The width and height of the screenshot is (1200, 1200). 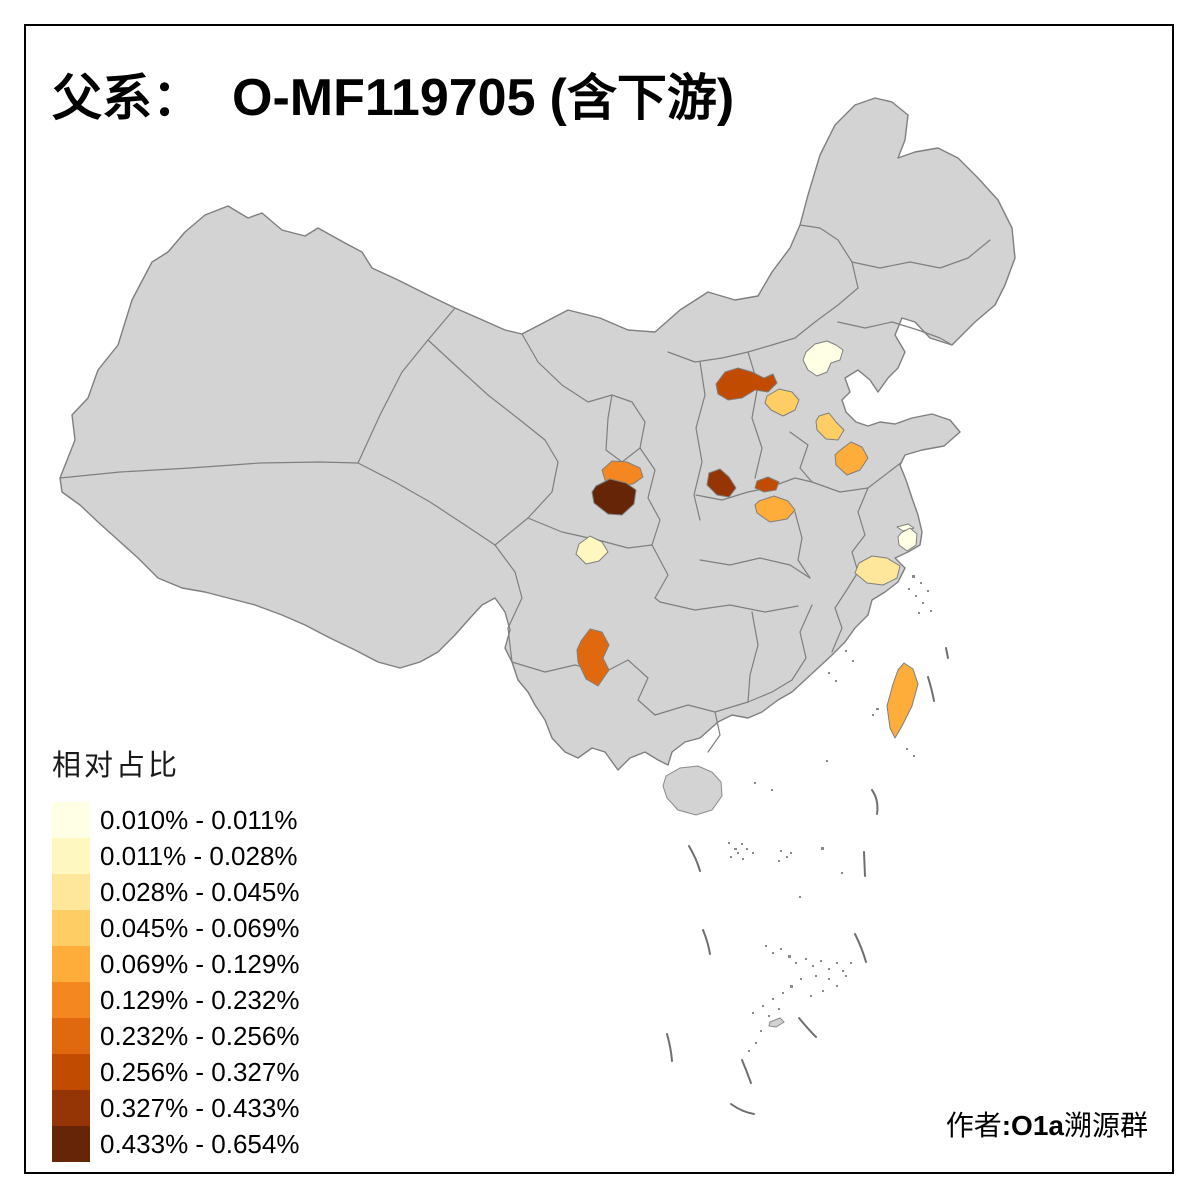 I want to click on hainan-island, so click(x=692, y=790).